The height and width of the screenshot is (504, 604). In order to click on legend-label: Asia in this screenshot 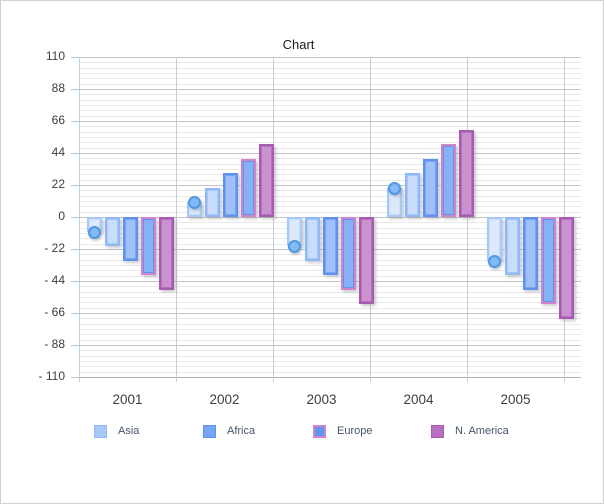, I will do `click(129, 431)`.